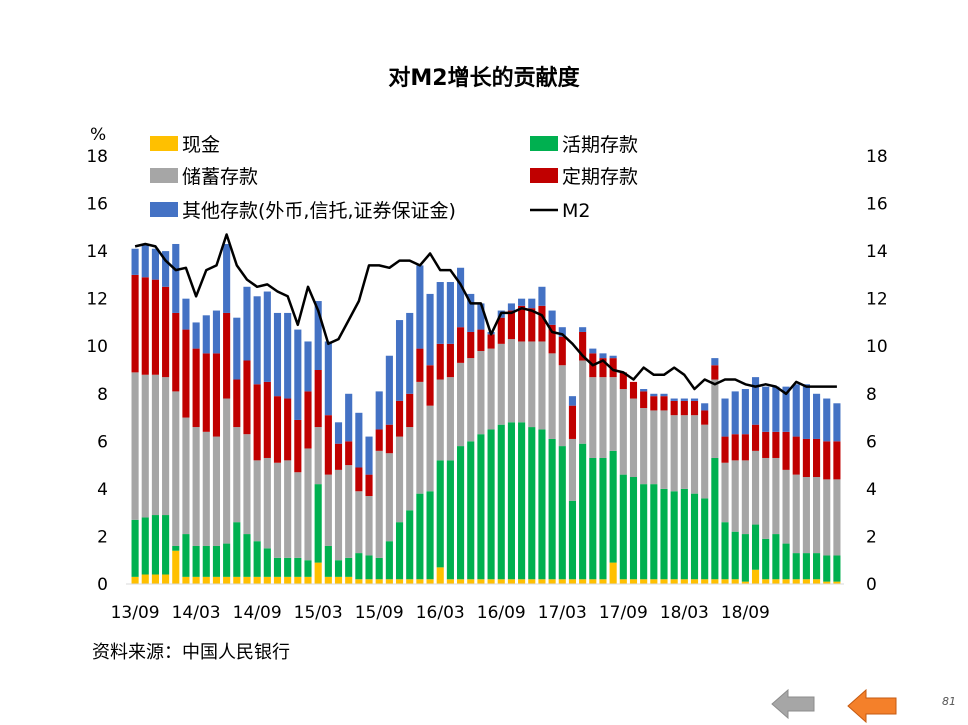  I want to click on y-axis-unit: %, so click(98, 135).